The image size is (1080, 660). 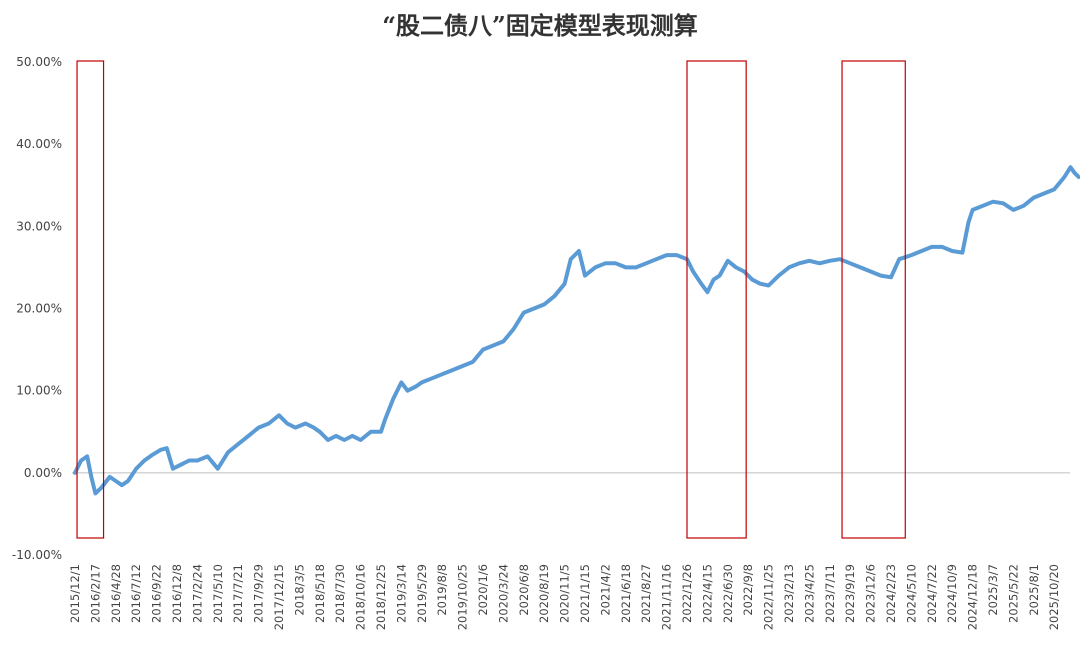 I want to click on x-tick-label: 2020/6/8, so click(x=524, y=590).